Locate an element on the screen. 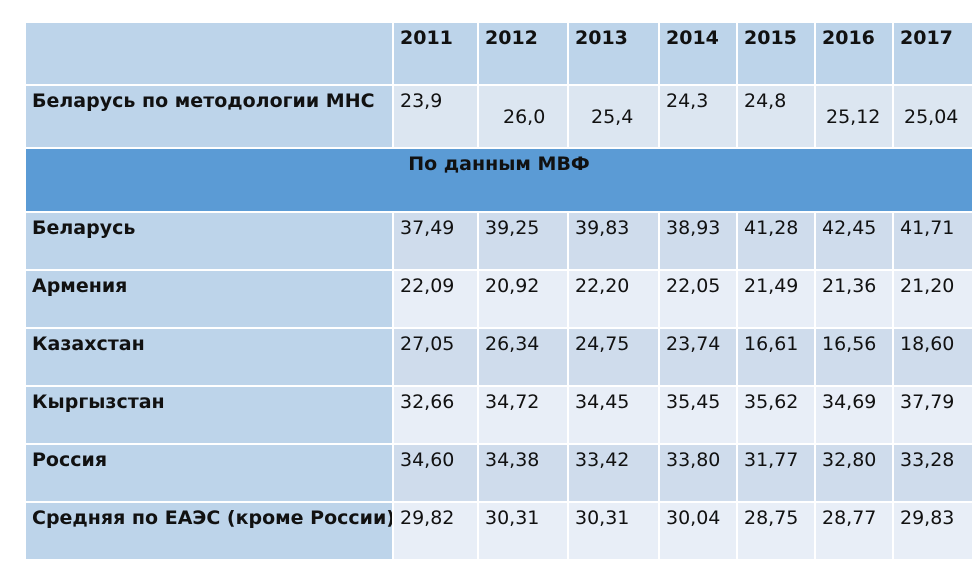 This screenshot has height=561, width=980. table-cell: 34,45 is located at coordinates (613, 415).